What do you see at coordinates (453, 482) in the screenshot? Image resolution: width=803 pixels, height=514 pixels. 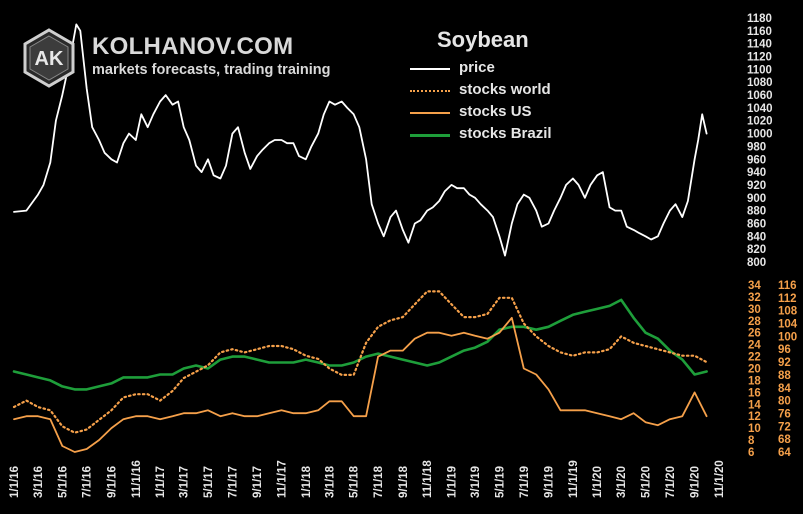 I see `x-tick-label: 1/1/19` at bounding box center [453, 482].